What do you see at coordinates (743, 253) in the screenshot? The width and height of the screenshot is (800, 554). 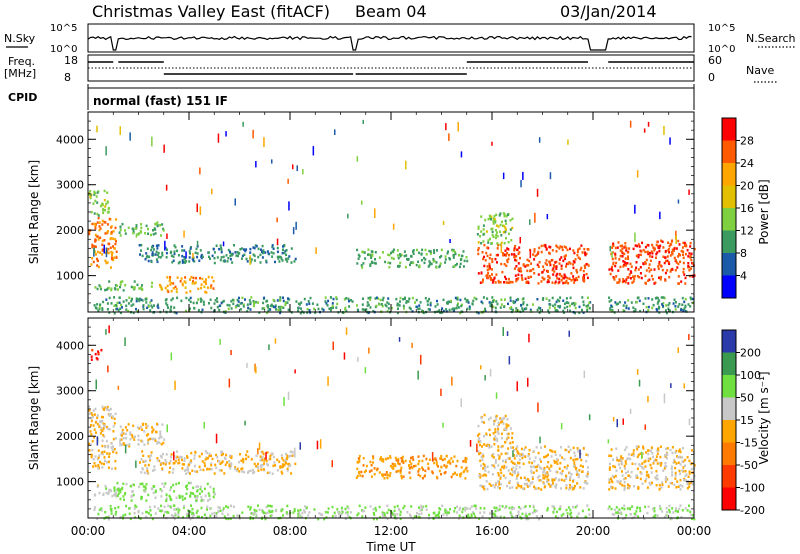 I see `power-colorbar-tick-label: 8` at bounding box center [743, 253].